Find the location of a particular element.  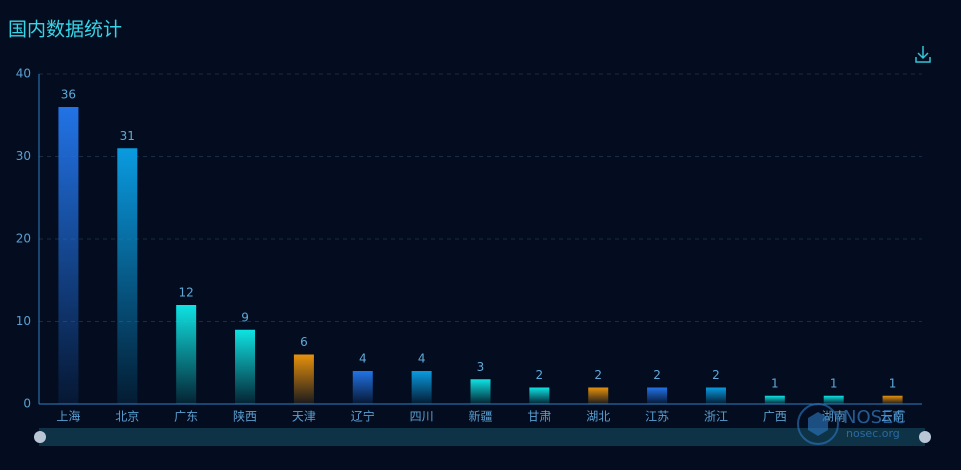

x-tick-label: 新疆 is located at coordinates (480, 416).